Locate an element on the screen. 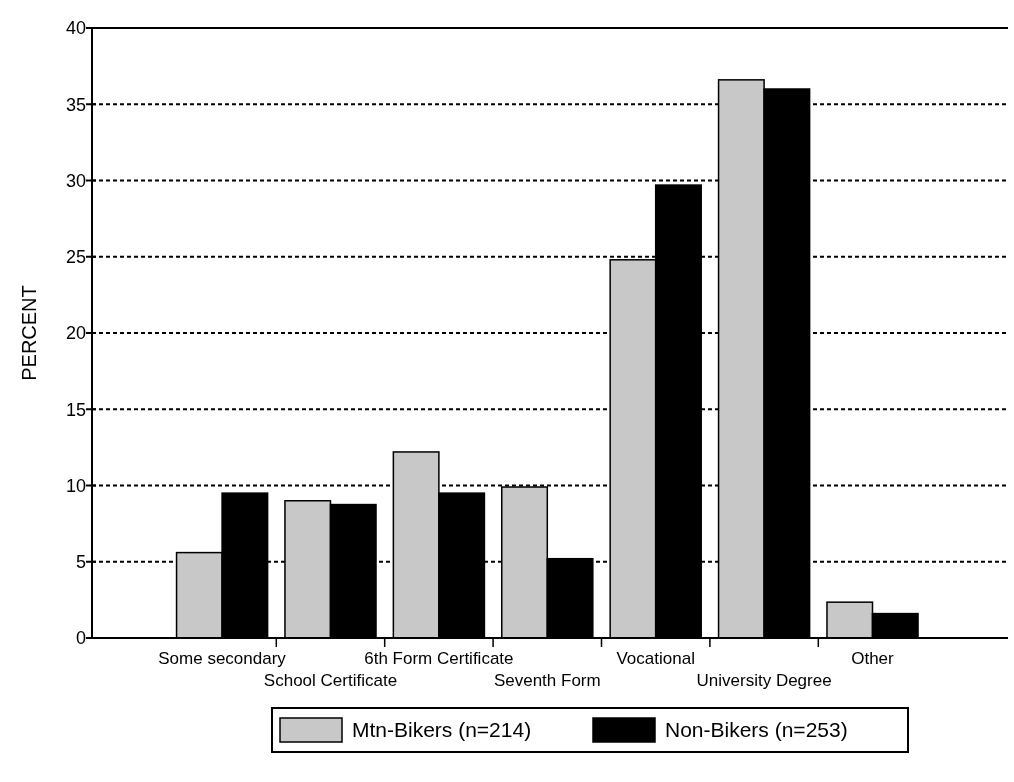 The image size is (1014, 782). y-tick-label: 5 is located at coordinates (80, 562).